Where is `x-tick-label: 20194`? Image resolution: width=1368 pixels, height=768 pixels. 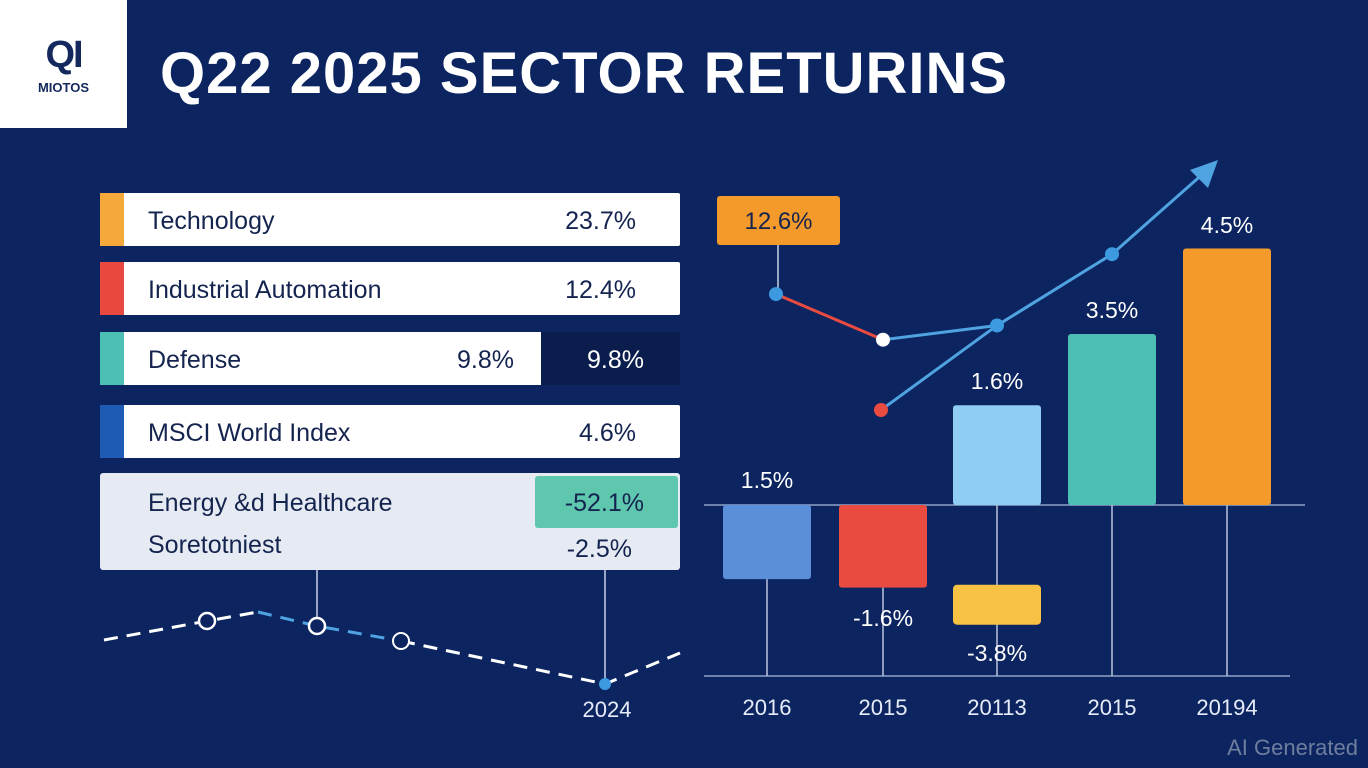
x-tick-label: 20194 is located at coordinates (1227, 707).